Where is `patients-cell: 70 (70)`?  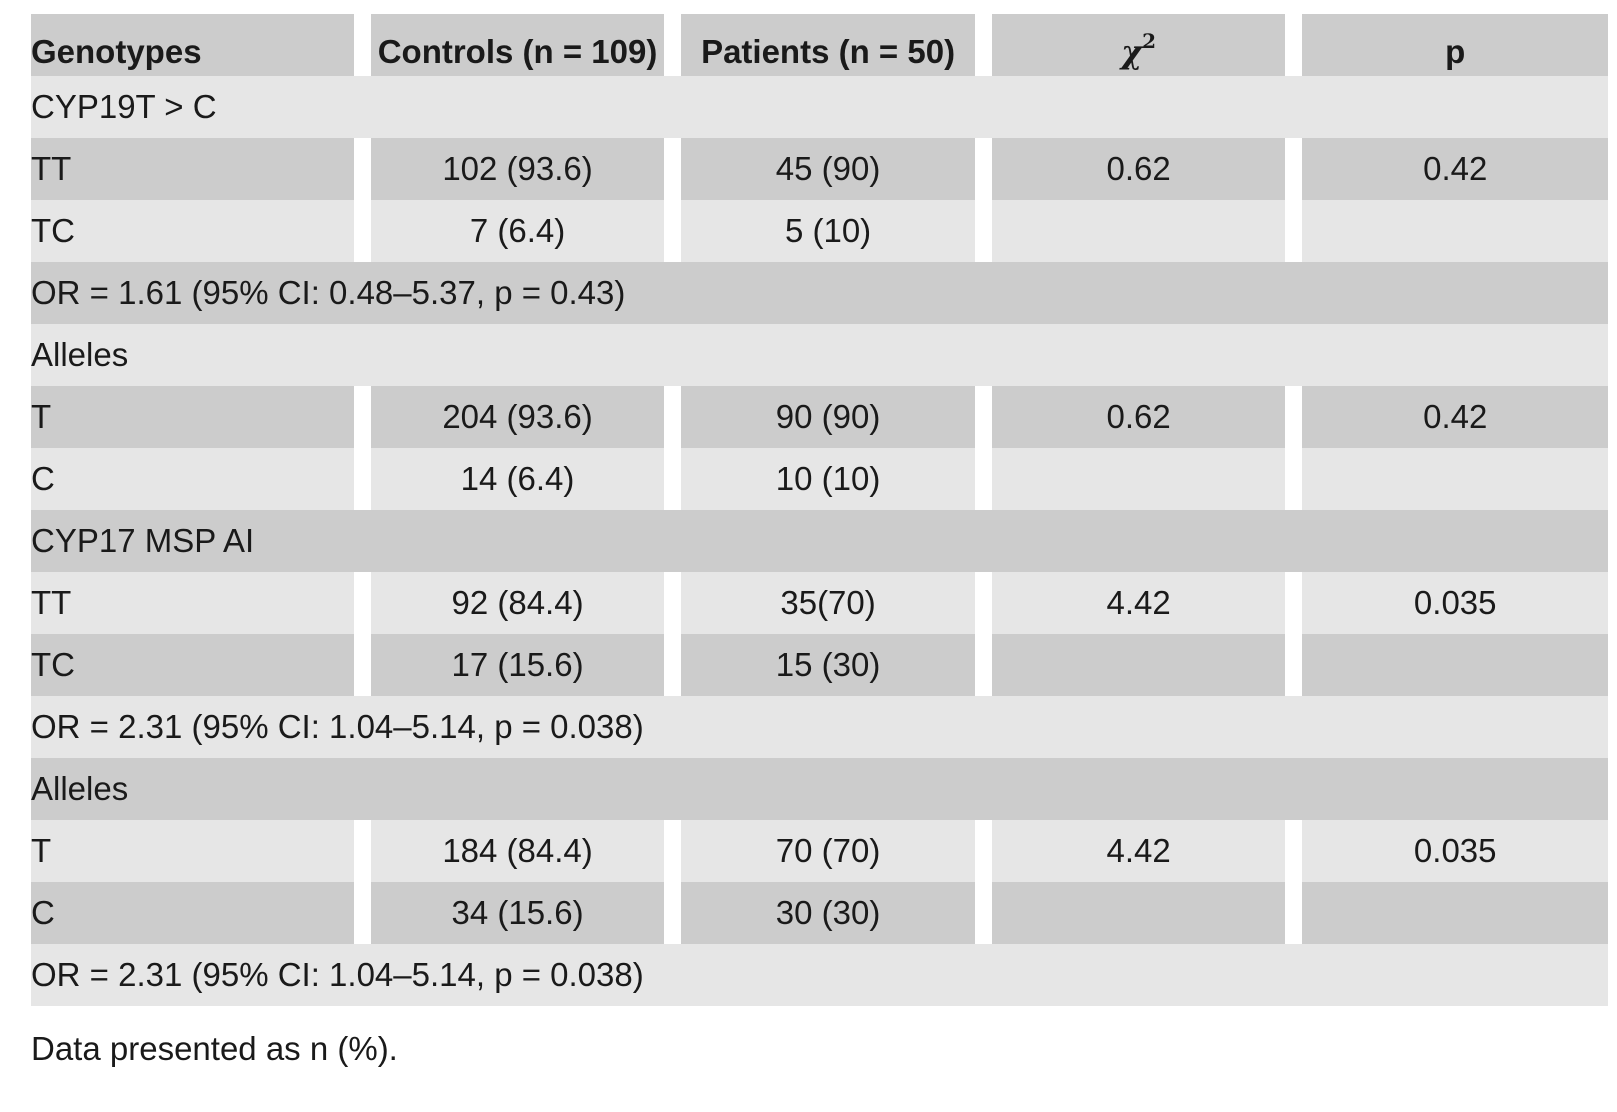
patients-cell: 70 (70) is located at coordinates (828, 851).